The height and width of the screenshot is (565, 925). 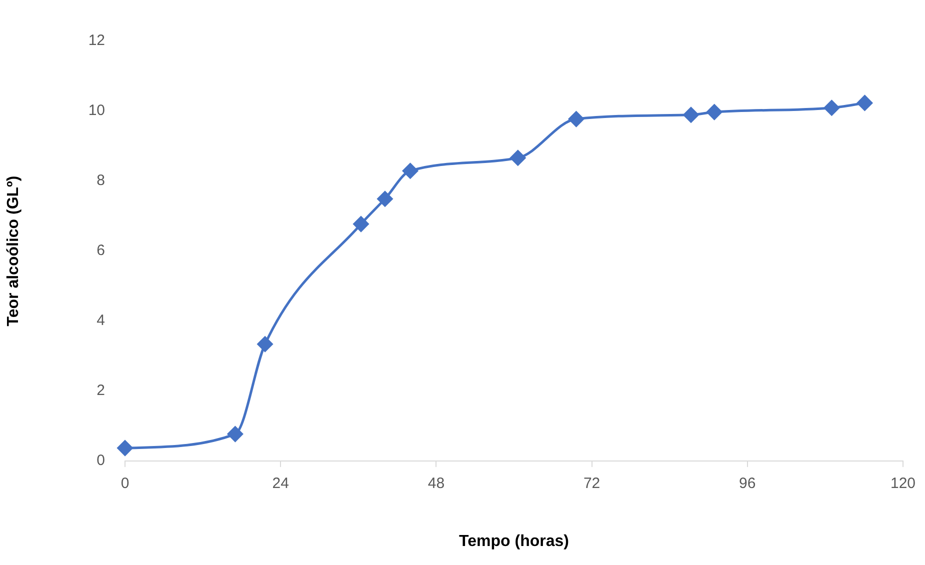 I want to click on x-tick-label: 96, so click(x=747, y=483).